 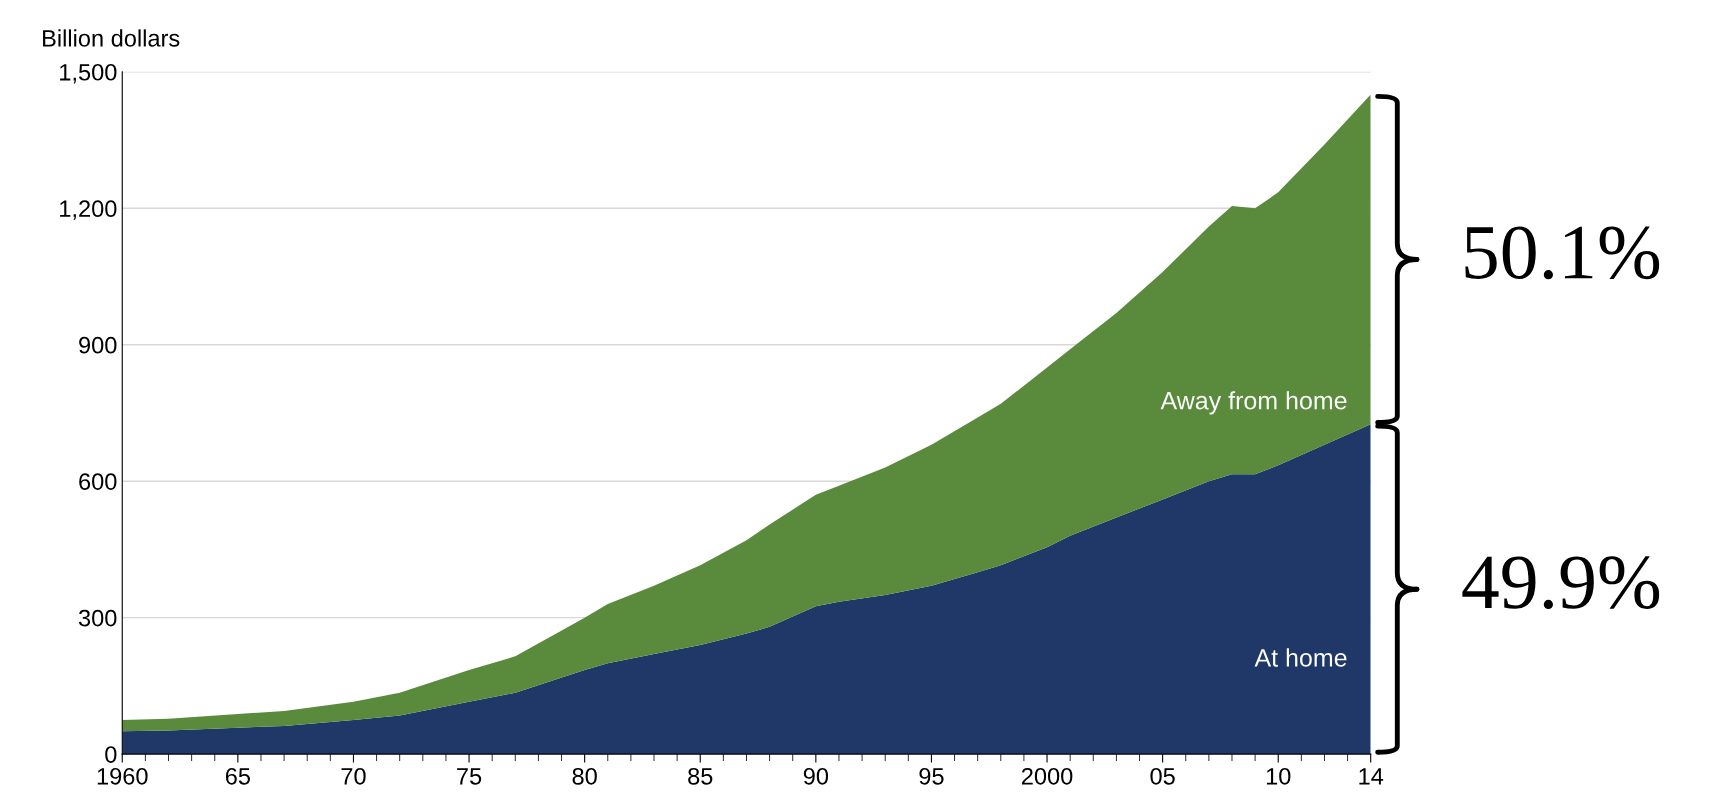 I want to click on series-label: Away from home, so click(x=1253, y=403).